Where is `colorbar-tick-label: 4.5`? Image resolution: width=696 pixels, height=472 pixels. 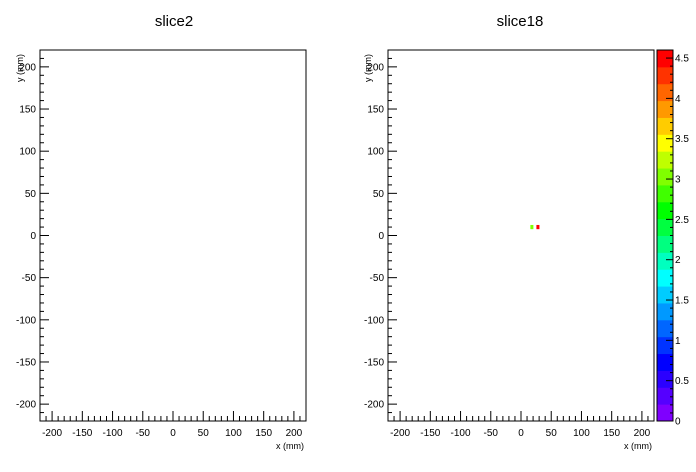
colorbar-tick-label: 4.5 is located at coordinates (682, 59).